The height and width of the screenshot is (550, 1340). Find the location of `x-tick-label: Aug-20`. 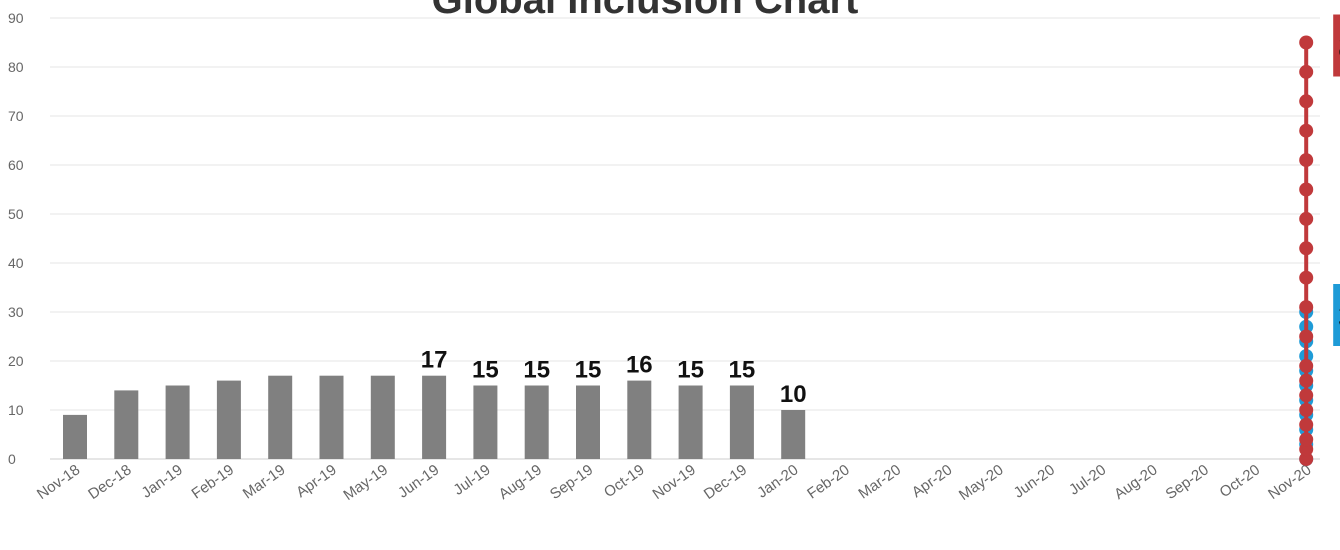

x-tick-label: Aug-20 is located at coordinates (1135, 482).